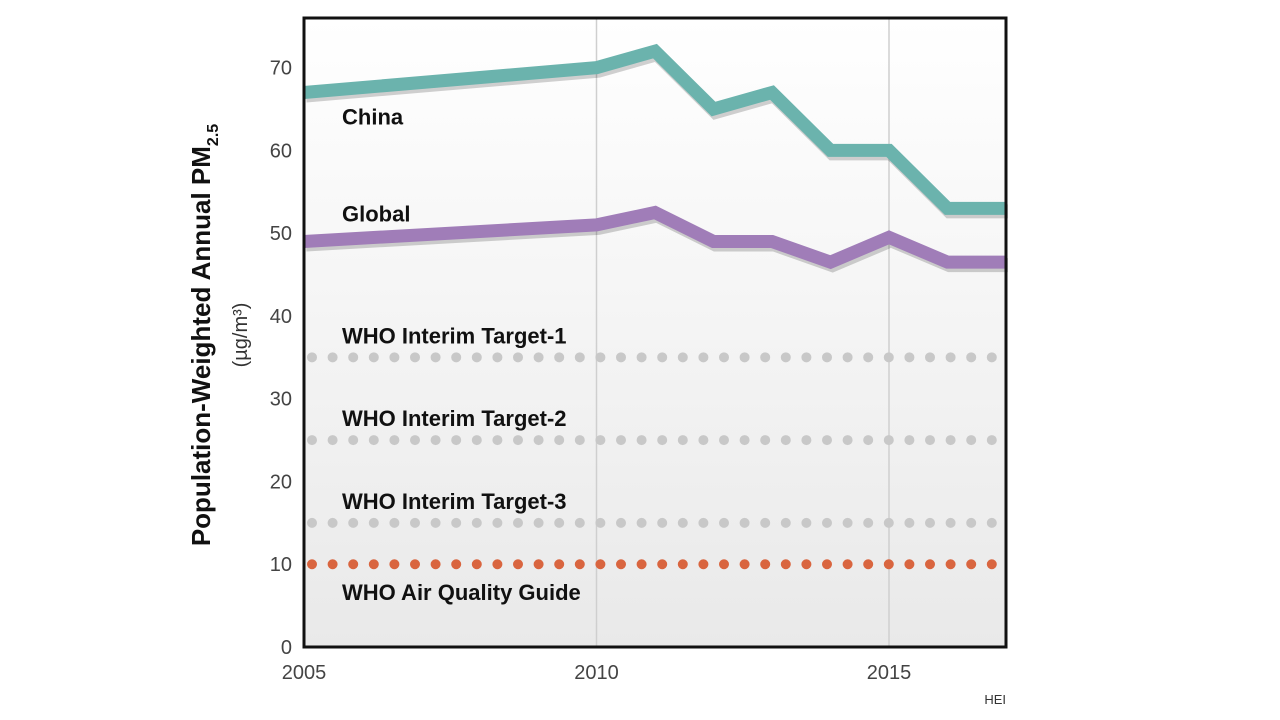 This screenshot has height=720, width=1280. I want to click on series-label: Global, so click(376, 213).